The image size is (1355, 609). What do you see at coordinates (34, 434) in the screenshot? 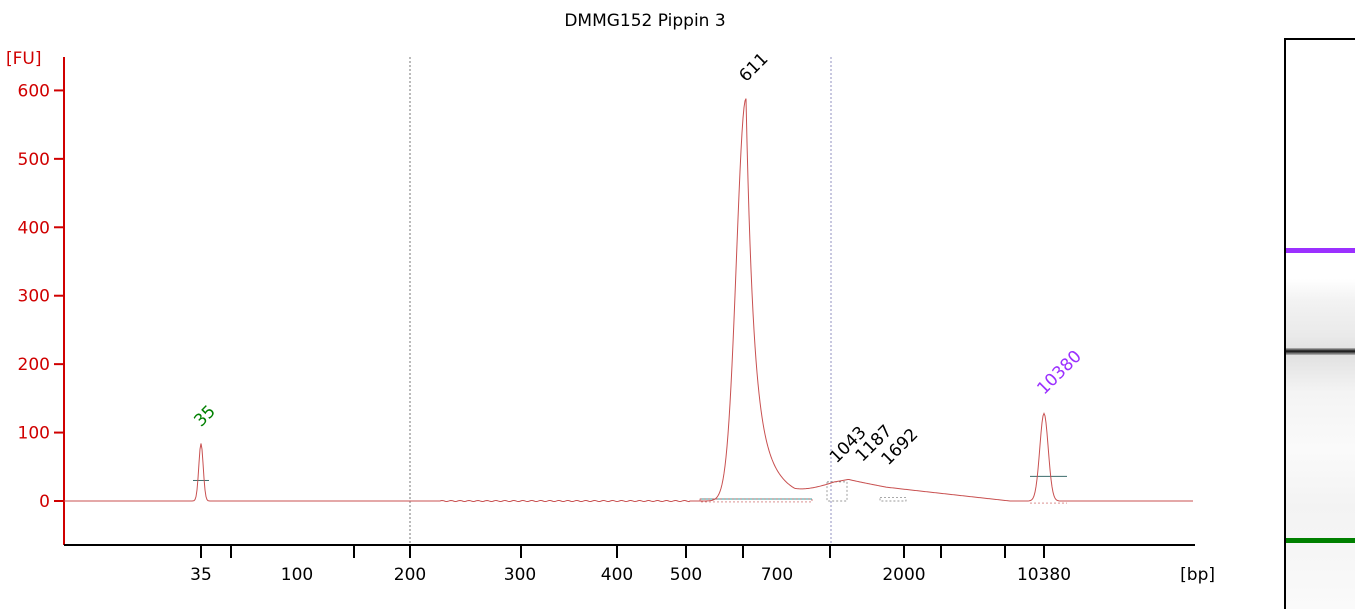
I see `y-tick-label: 100` at bounding box center [34, 434].